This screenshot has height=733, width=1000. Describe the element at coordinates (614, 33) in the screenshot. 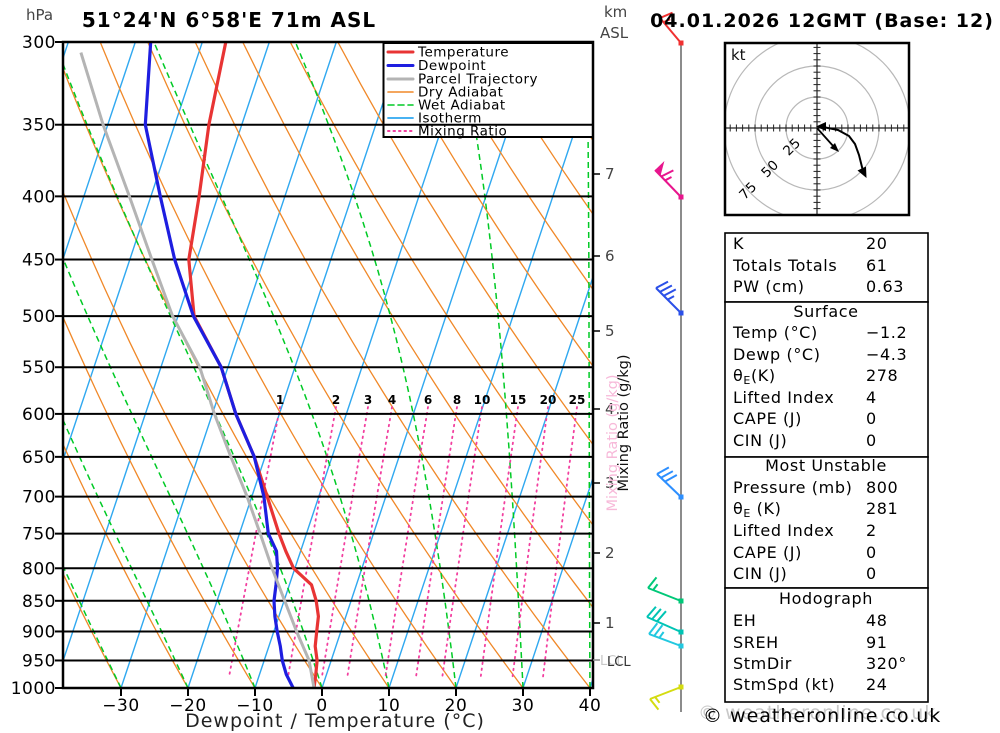

I see `height-axis-unit-asl: ASL` at that location.